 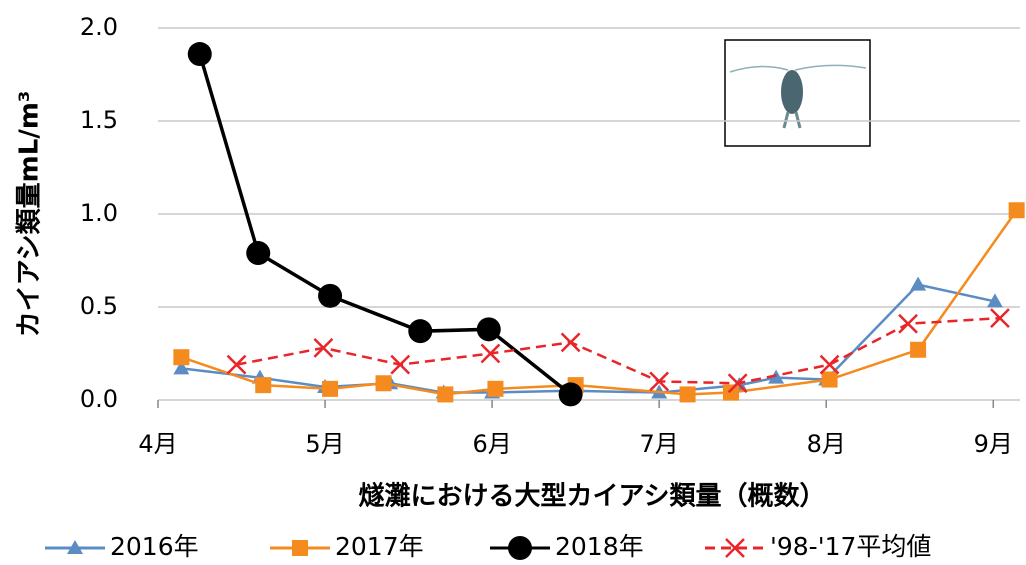 I want to click on y-tick-label: 1.5, so click(x=99, y=120).